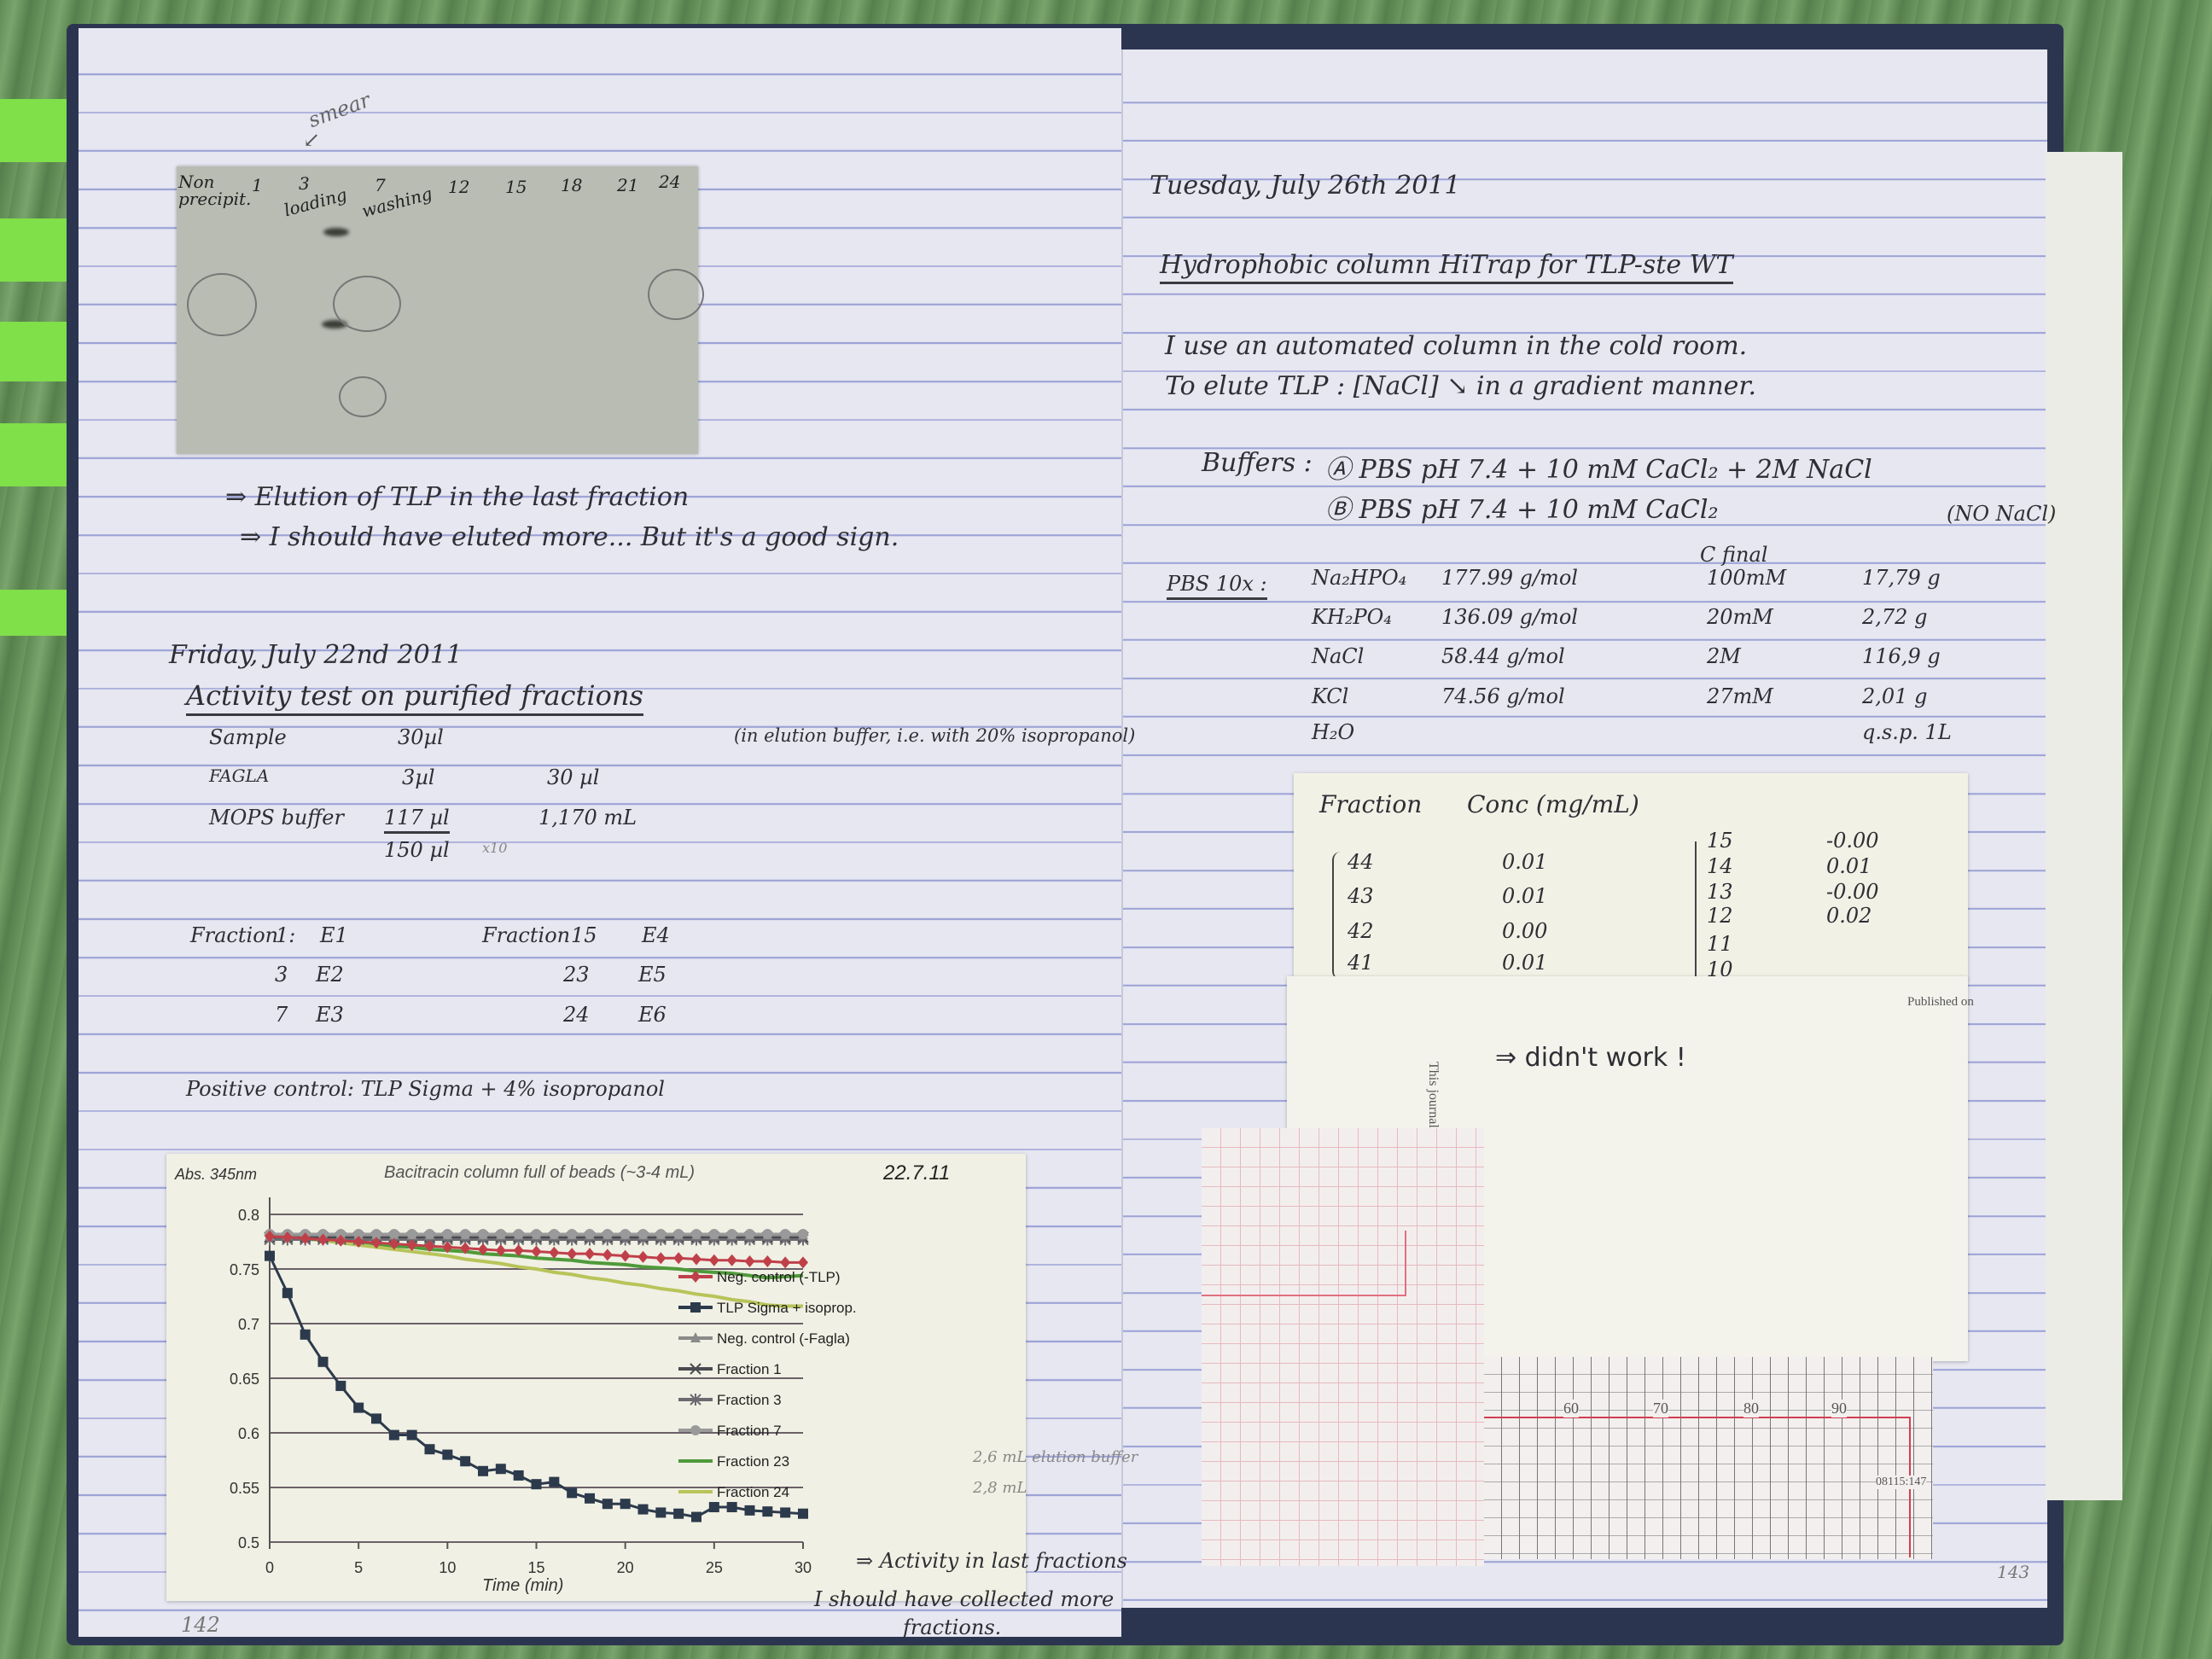 Image resolution: width=2212 pixels, height=1659 pixels. What do you see at coordinates (1734, 555) in the screenshot?
I see `c-final-header: C final` at bounding box center [1734, 555].